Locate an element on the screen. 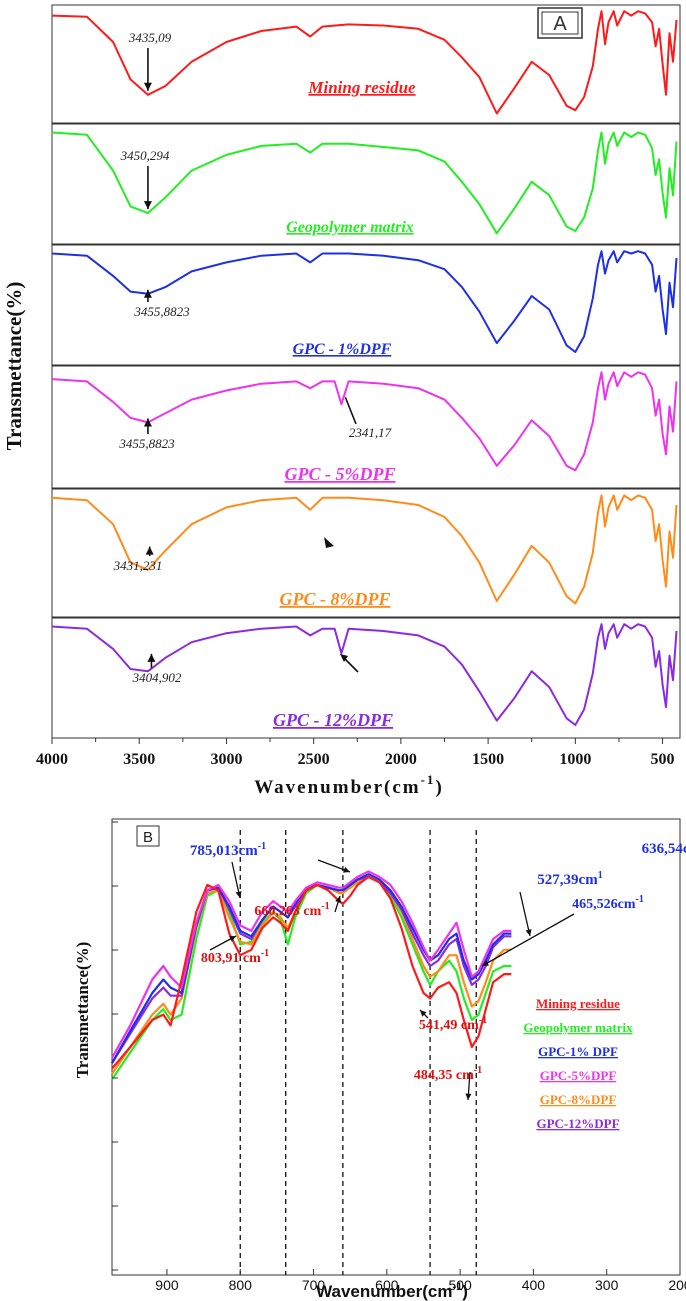 The height and width of the screenshot is (1301, 686). peak-label-geopolymer-matrix: 3450,294 is located at coordinates (145, 155).